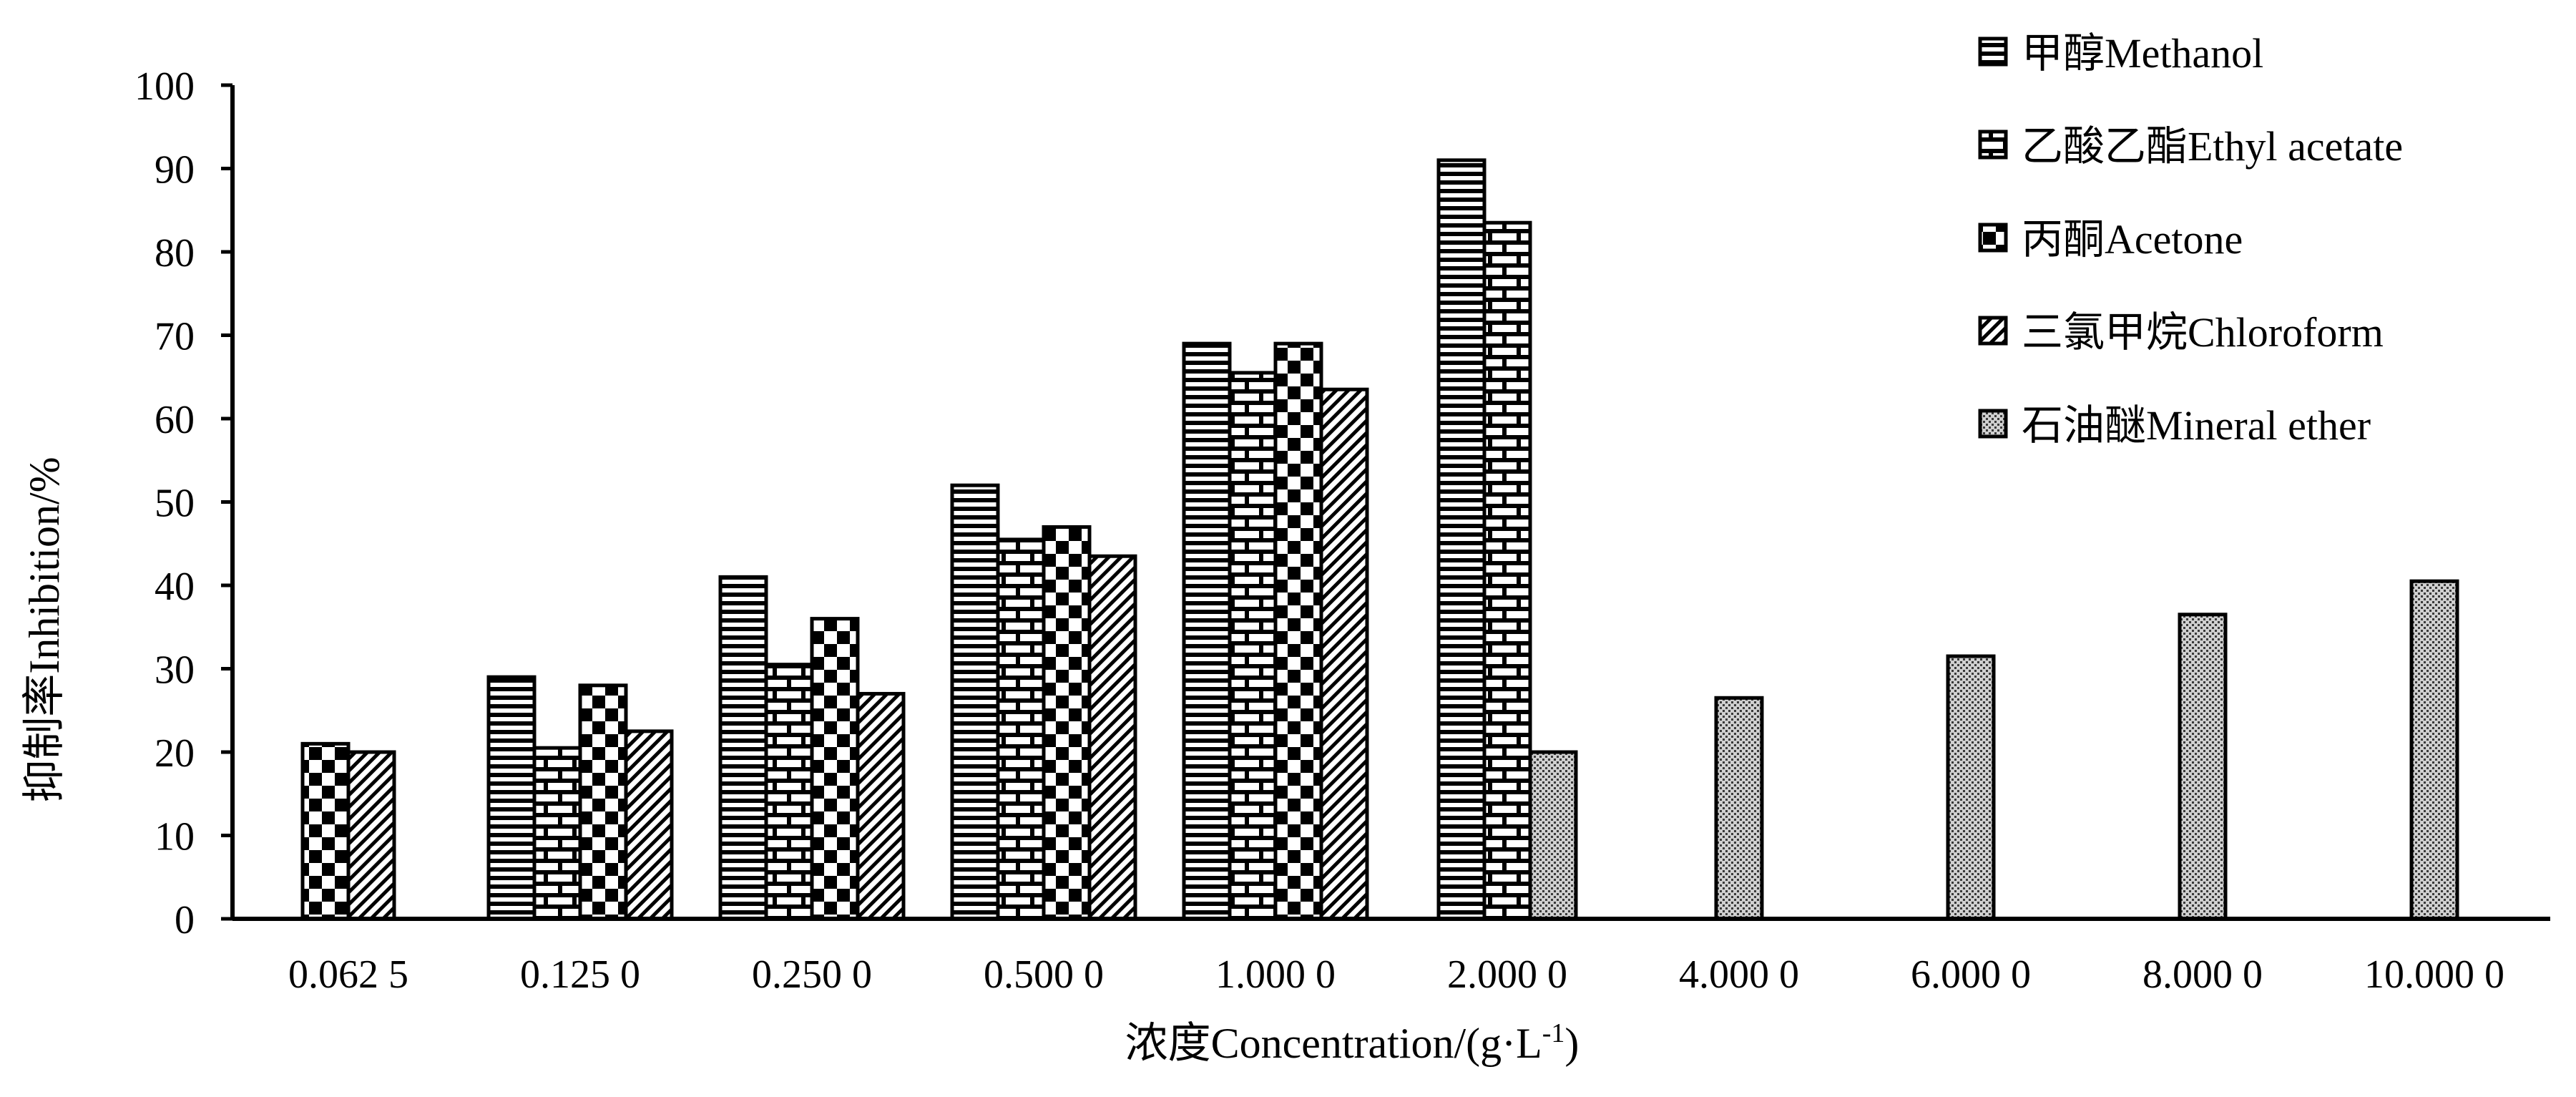  I want to click on x-tick-label-0-062-5: 0.062 5, so click(348, 975).